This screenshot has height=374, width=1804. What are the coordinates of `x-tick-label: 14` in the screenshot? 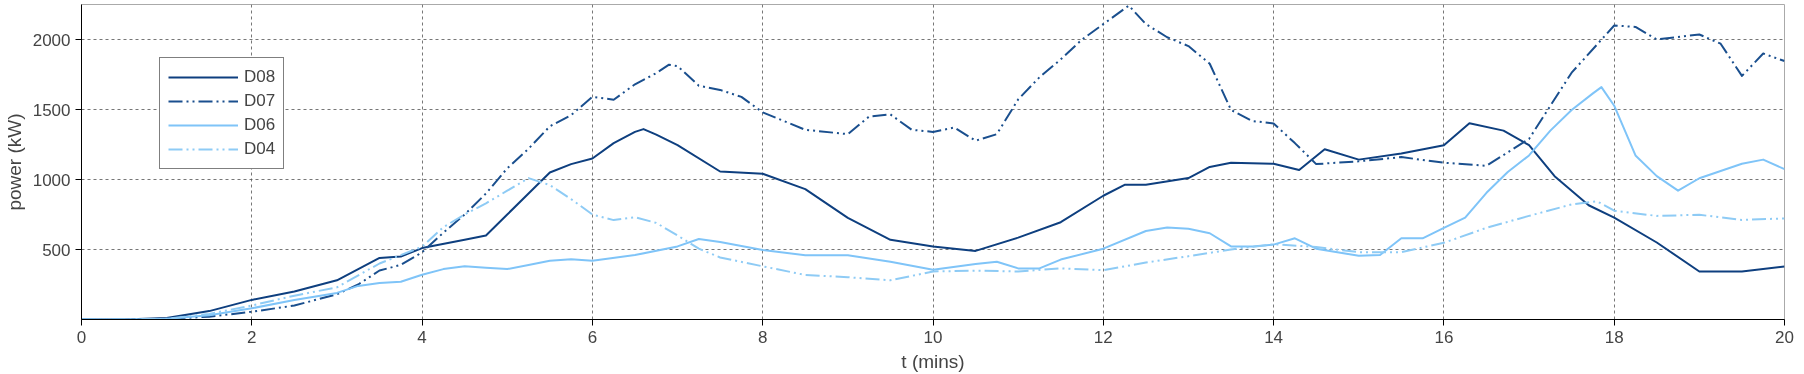 It's located at (1274, 337).